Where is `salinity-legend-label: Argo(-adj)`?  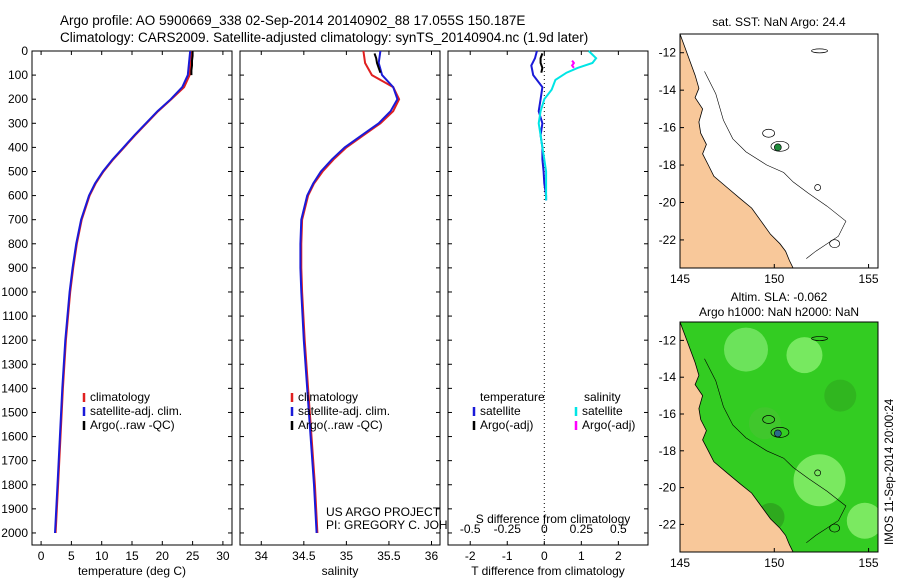 salinity-legend-label: Argo(-adj) is located at coordinates (608, 425).